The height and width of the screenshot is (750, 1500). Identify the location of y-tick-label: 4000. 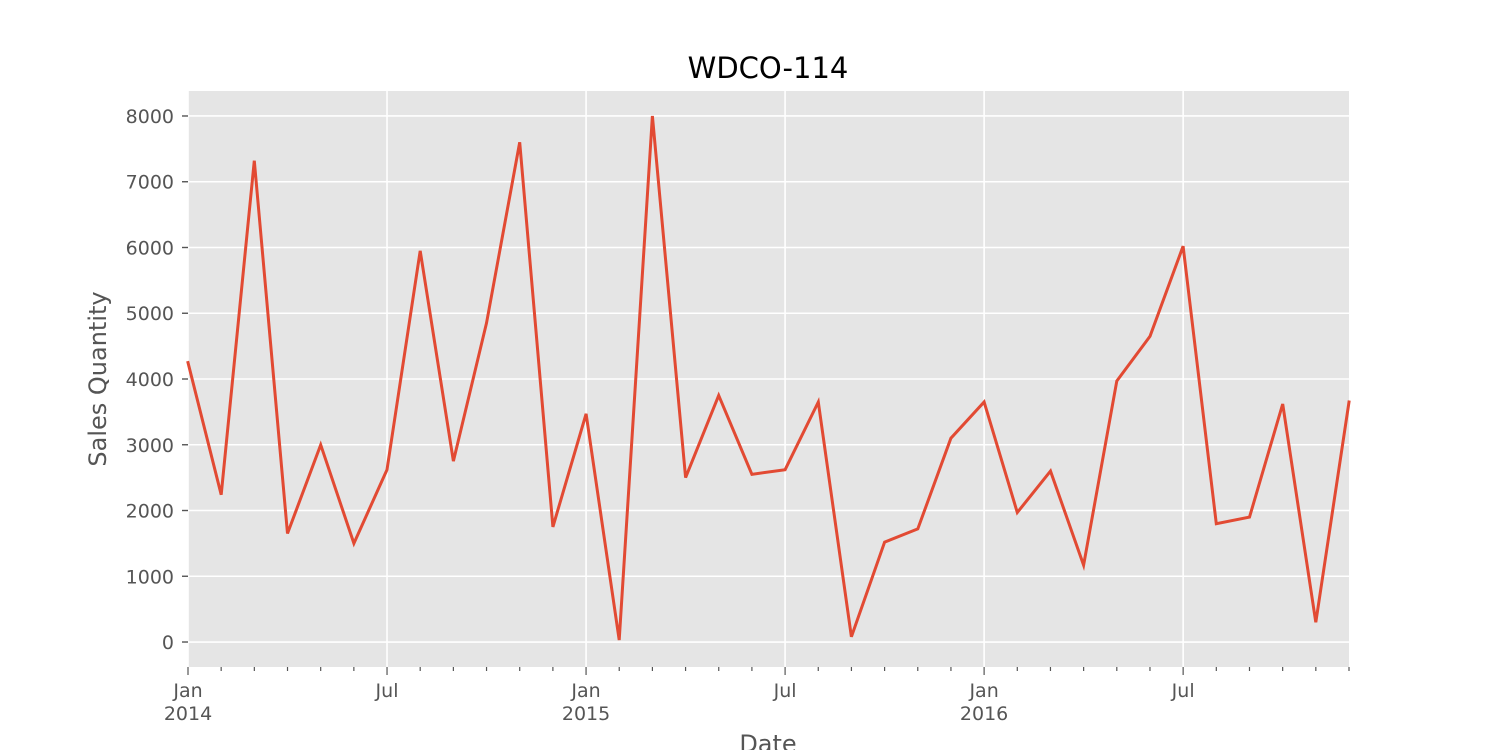
(150, 380).